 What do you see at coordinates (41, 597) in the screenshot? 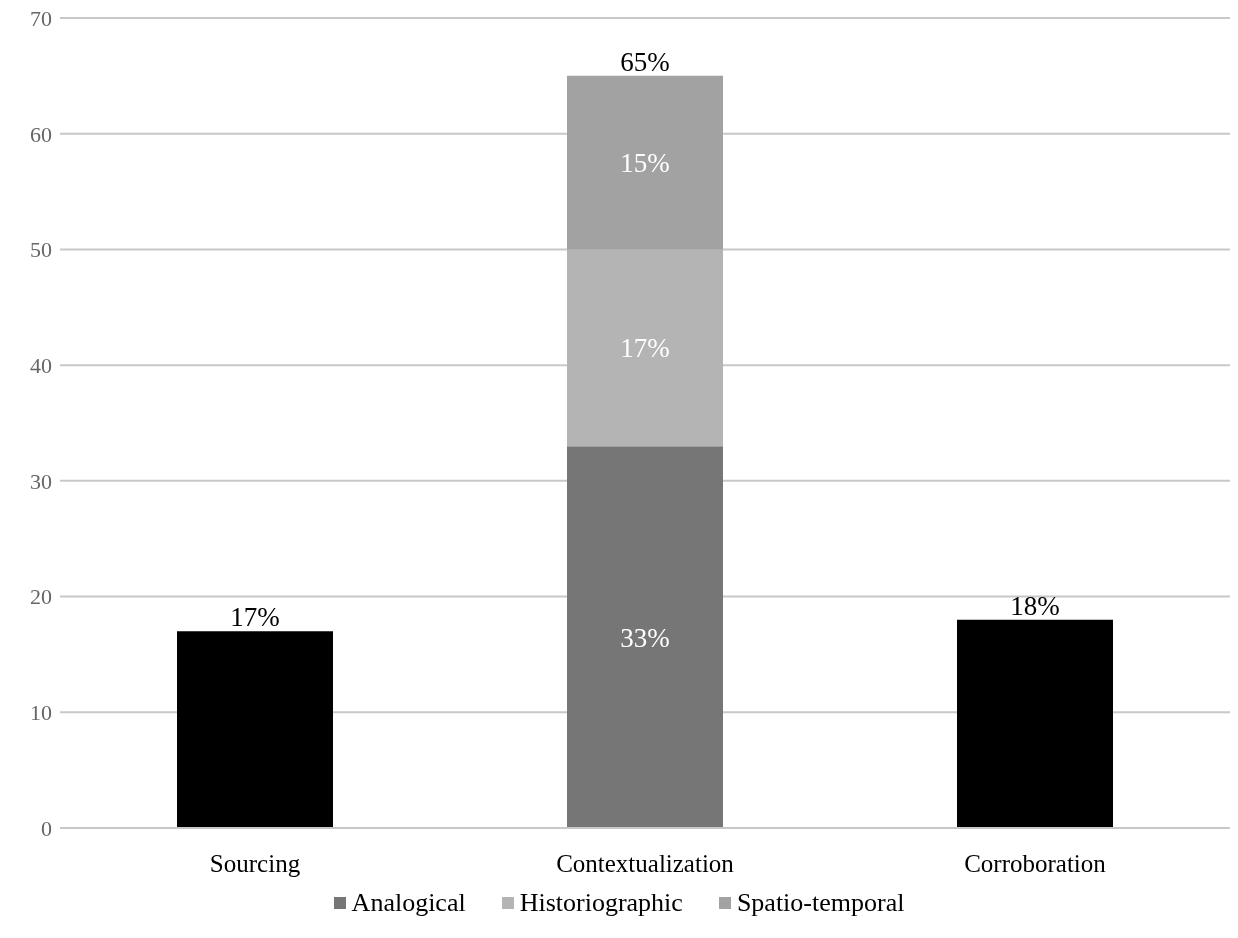
I see `y-tick-label: 20` at bounding box center [41, 597].